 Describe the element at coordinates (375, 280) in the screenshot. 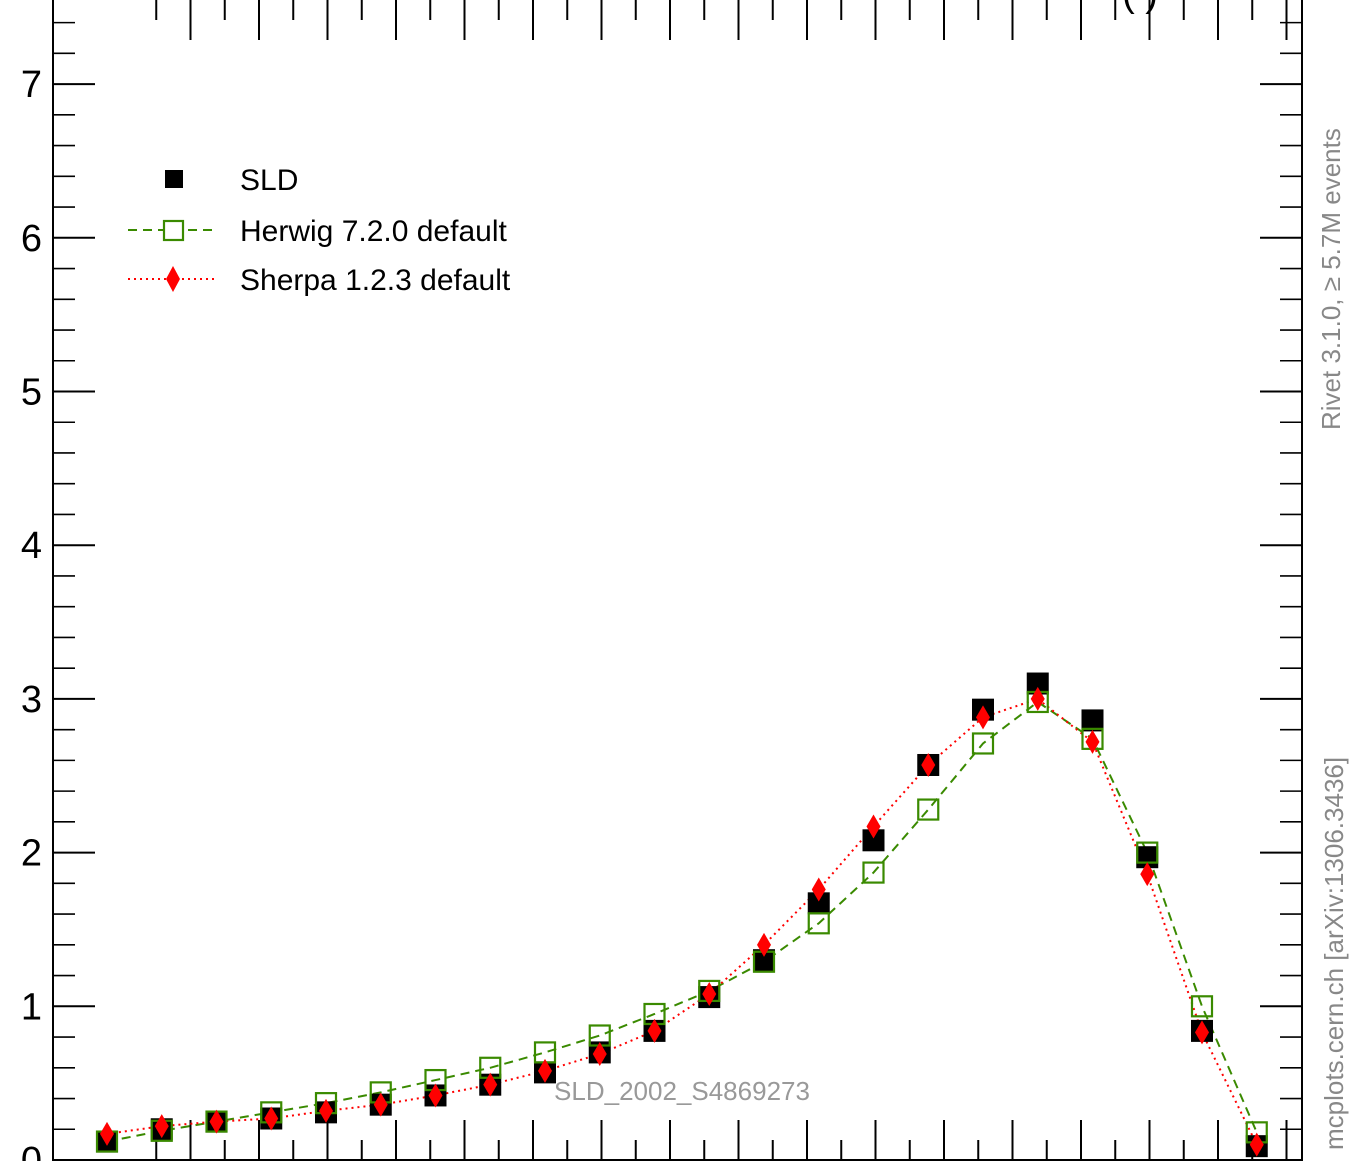

I see `legend-label-sherpa: Sherpa 1.2.3 default` at that location.